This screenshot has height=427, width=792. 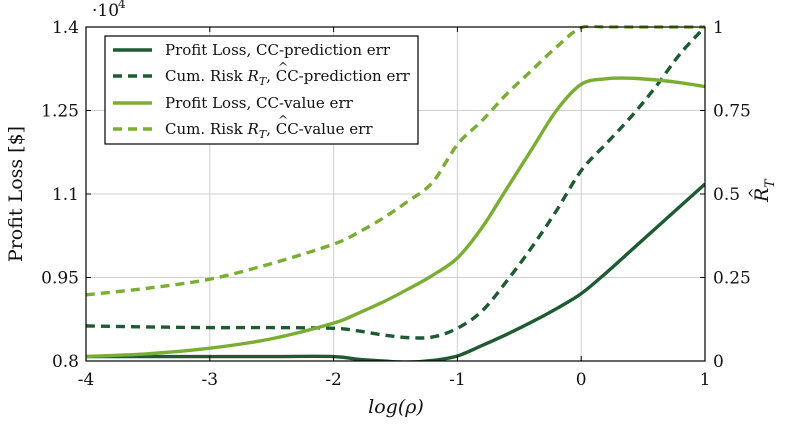 What do you see at coordinates (259, 103) in the screenshot?
I see `legend-label-3: Profit Loss, CC-value err` at bounding box center [259, 103].